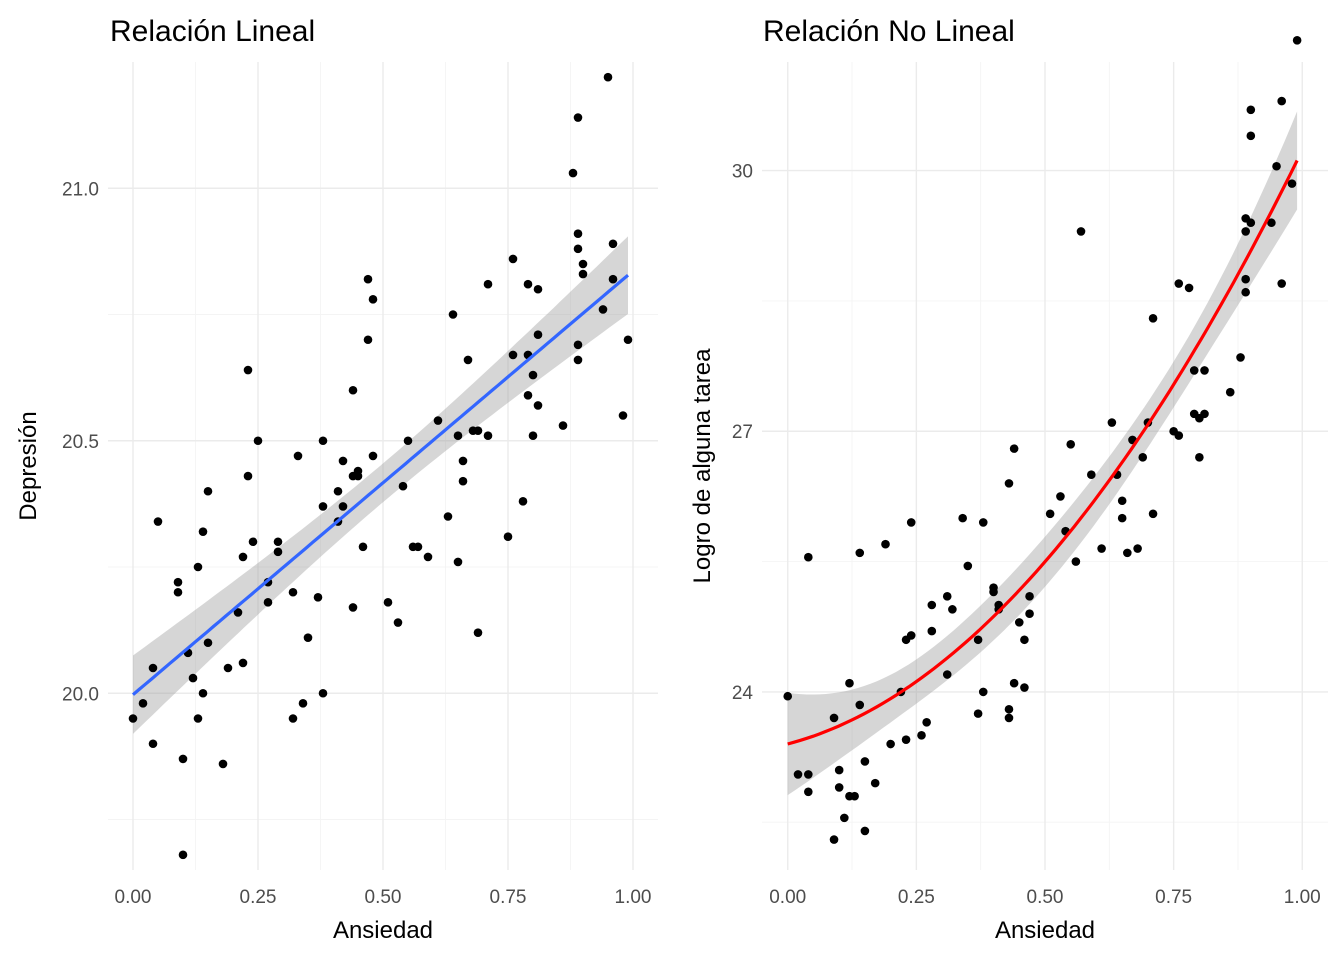 The image size is (1344, 960). What do you see at coordinates (80, 442) in the screenshot?
I see `y-tick-label: 20.5` at bounding box center [80, 442].